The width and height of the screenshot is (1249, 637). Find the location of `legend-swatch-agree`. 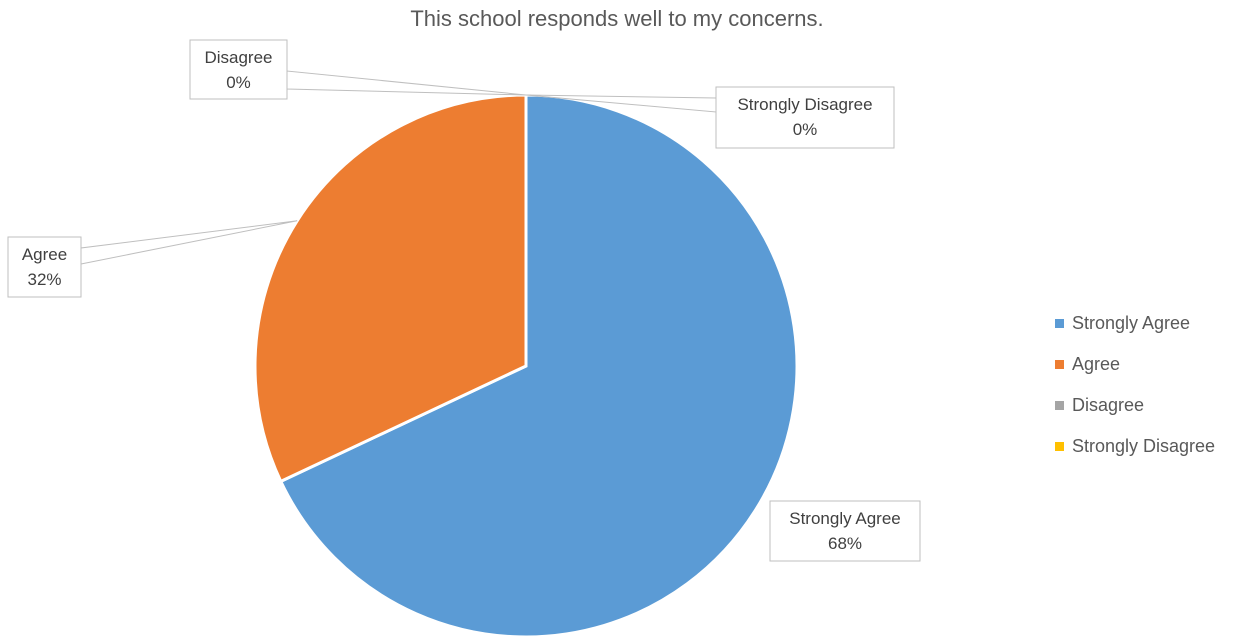

legend-swatch-agree is located at coordinates (1059, 364).